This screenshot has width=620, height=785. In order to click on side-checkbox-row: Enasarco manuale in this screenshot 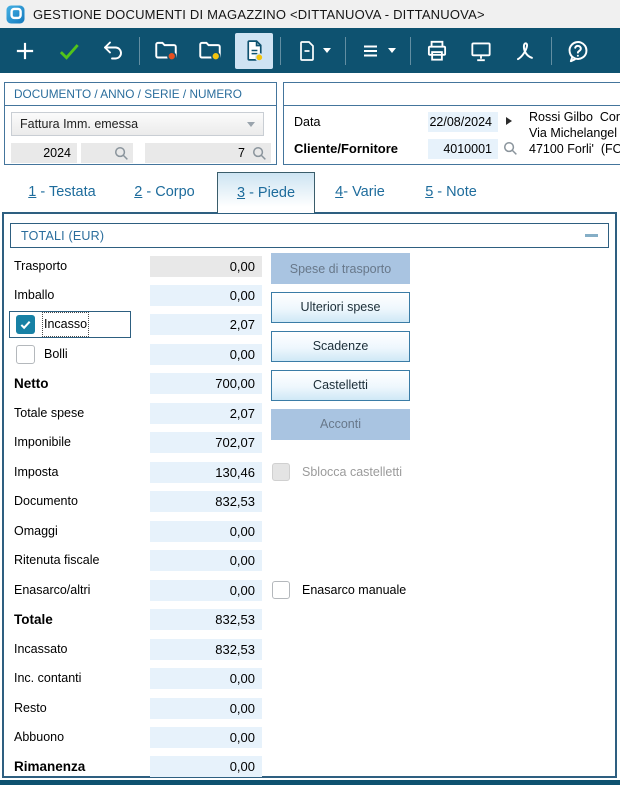, I will do `click(339, 590)`.